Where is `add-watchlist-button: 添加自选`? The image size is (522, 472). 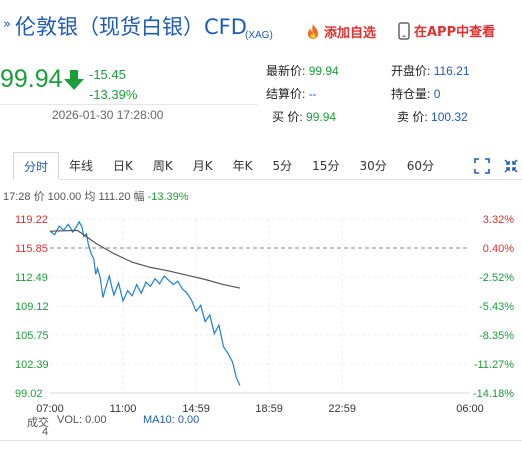 add-watchlist-button: 添加自选 is located at coordinates (340, 31).